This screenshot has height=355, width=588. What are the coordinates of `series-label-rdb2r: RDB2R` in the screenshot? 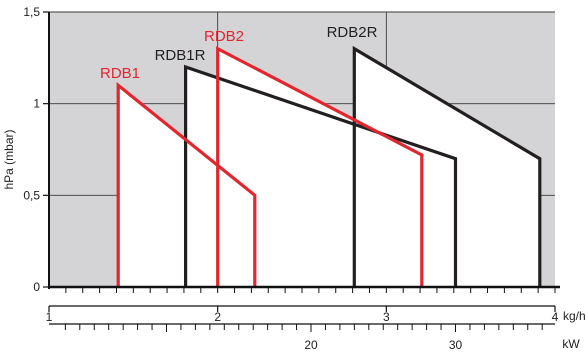 It's located at (352, 32).